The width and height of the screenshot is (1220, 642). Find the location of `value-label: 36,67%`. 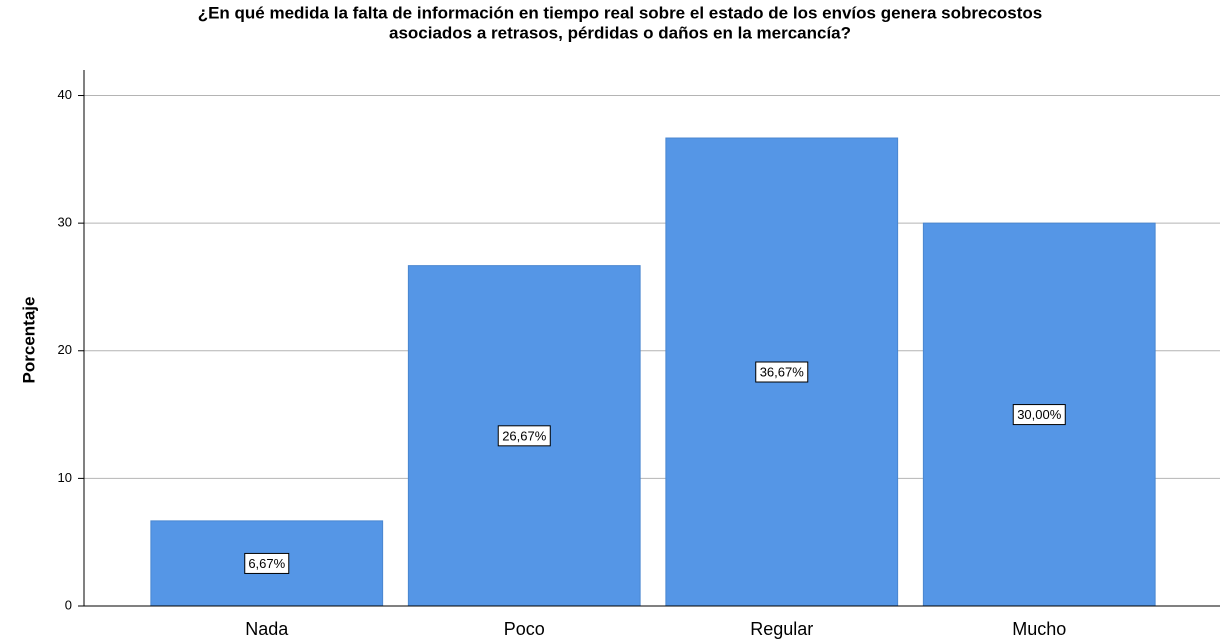

value-label: 36,67% is located at coordinates (782, 371).